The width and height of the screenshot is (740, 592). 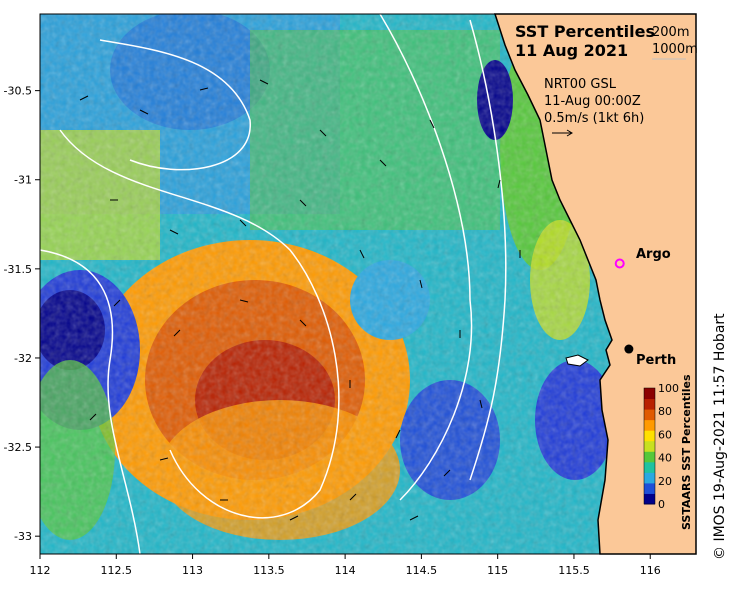 I want to click on credit-text: © IMOS 19-Aug-2021 11:57 Hobart, so click(x=720, y=436).